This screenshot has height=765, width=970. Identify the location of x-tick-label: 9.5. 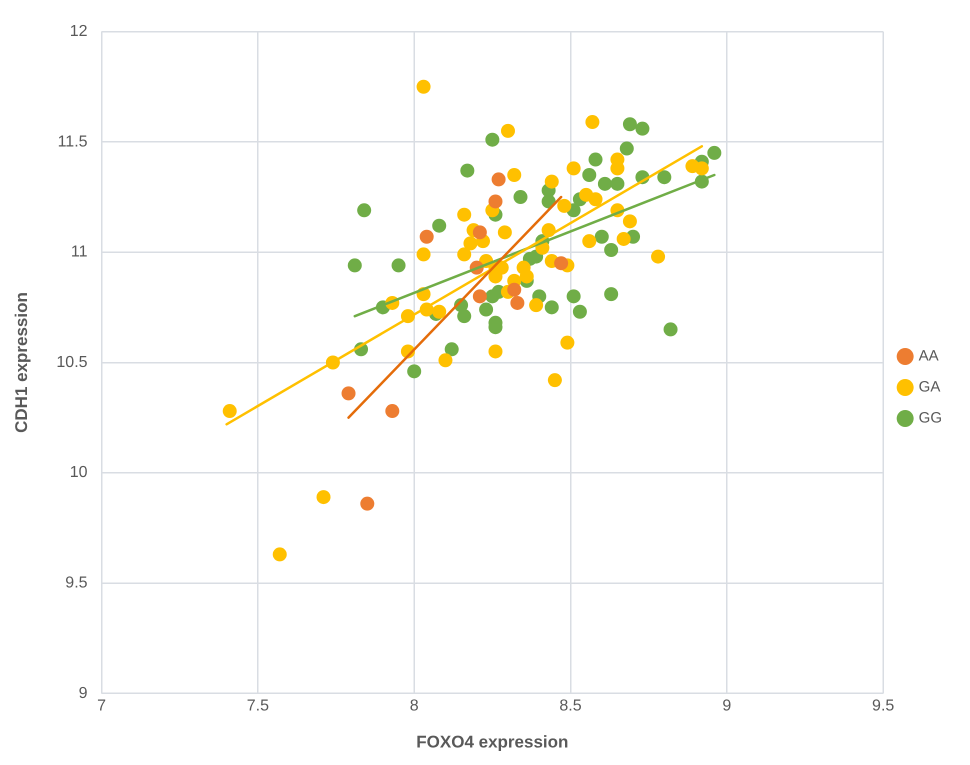
(883, 705).